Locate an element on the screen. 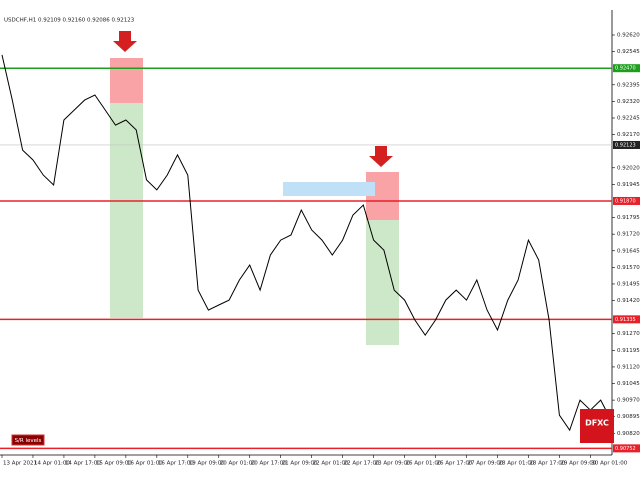  y-tick-label: 0.90895 is located at coordinates (628, 417).